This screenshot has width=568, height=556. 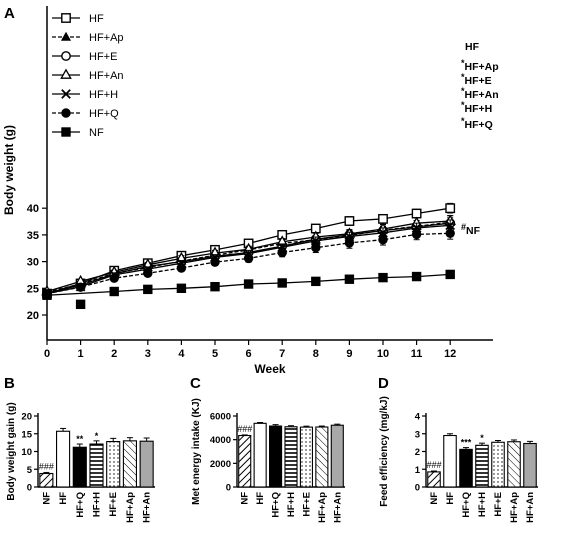 I want to click on x-tick-label: HF+H, so click(x=291, y=504).